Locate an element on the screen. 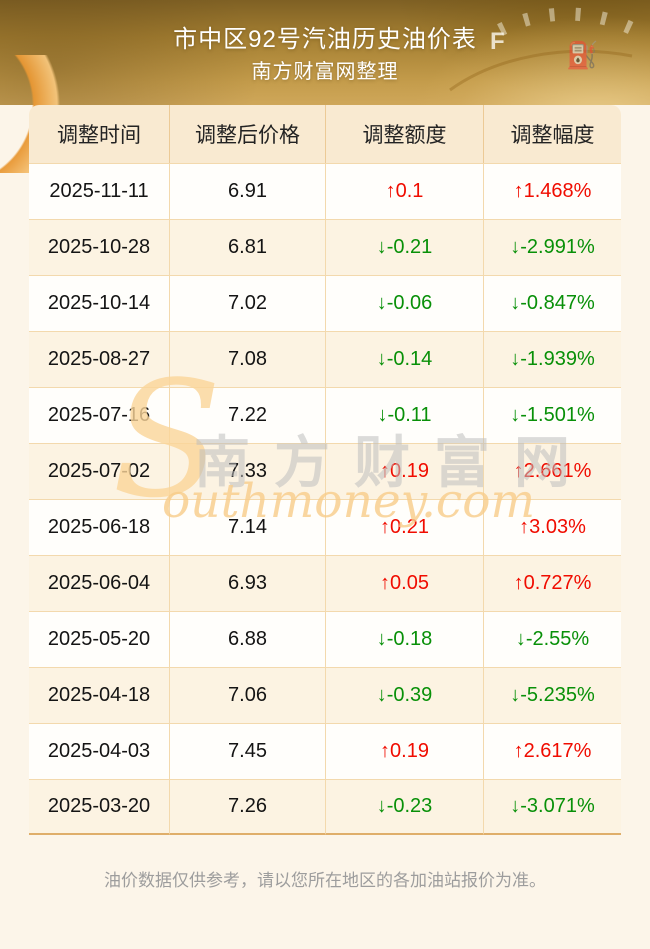 The width and height of the screenshot is (650, 949). cell-change: ↓-0.18 is located at coordinates (404, 639).